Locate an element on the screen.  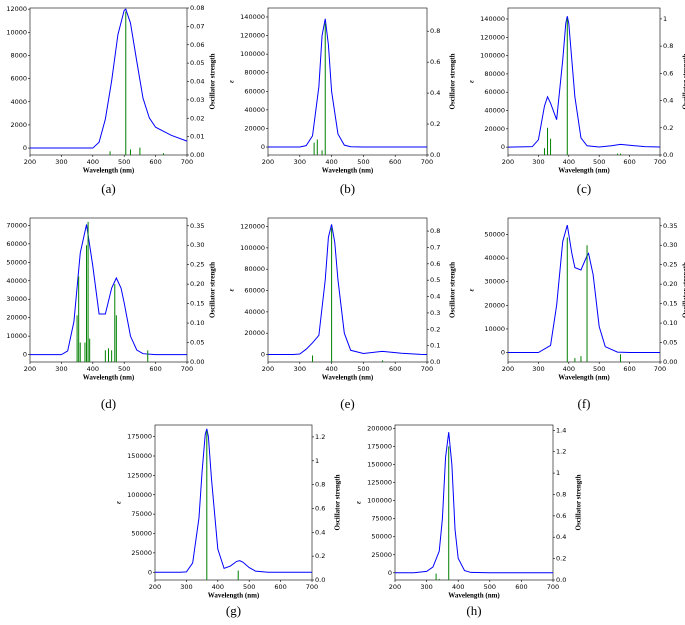
y2-tick-label: 1 is located at coordinates (558, 473).